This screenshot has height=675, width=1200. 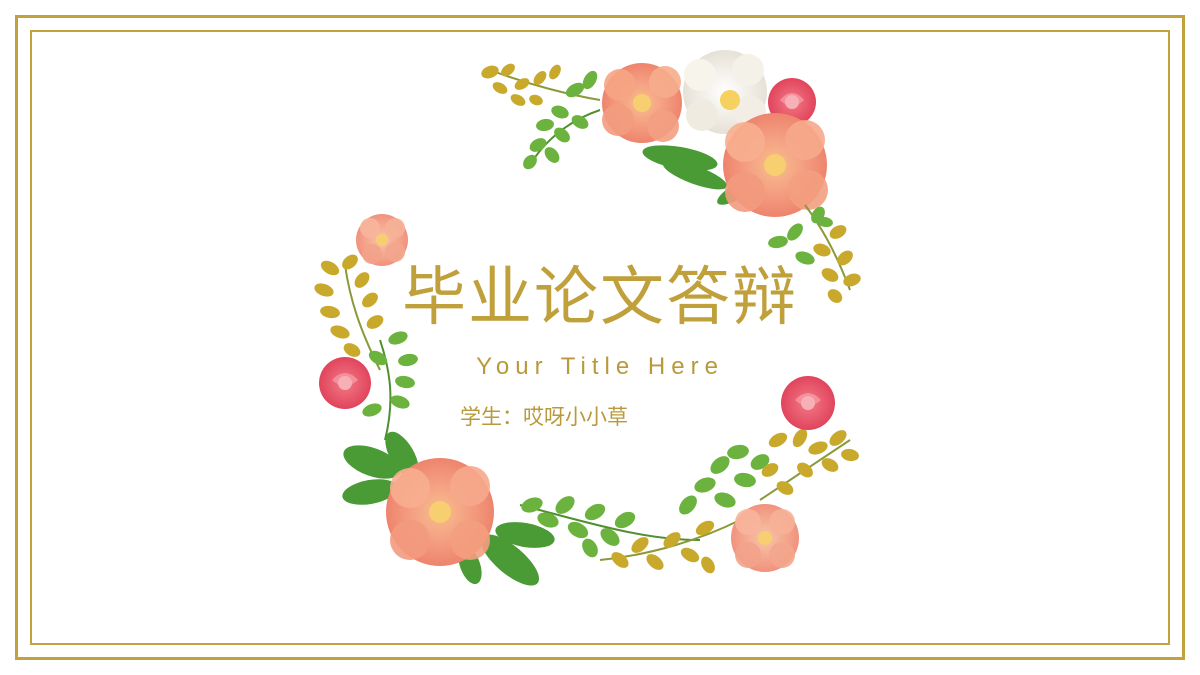 What do you see at coordinates (541, 116) in the screenshot?
I see `branch-top-left` at bounding box center [541, 116].